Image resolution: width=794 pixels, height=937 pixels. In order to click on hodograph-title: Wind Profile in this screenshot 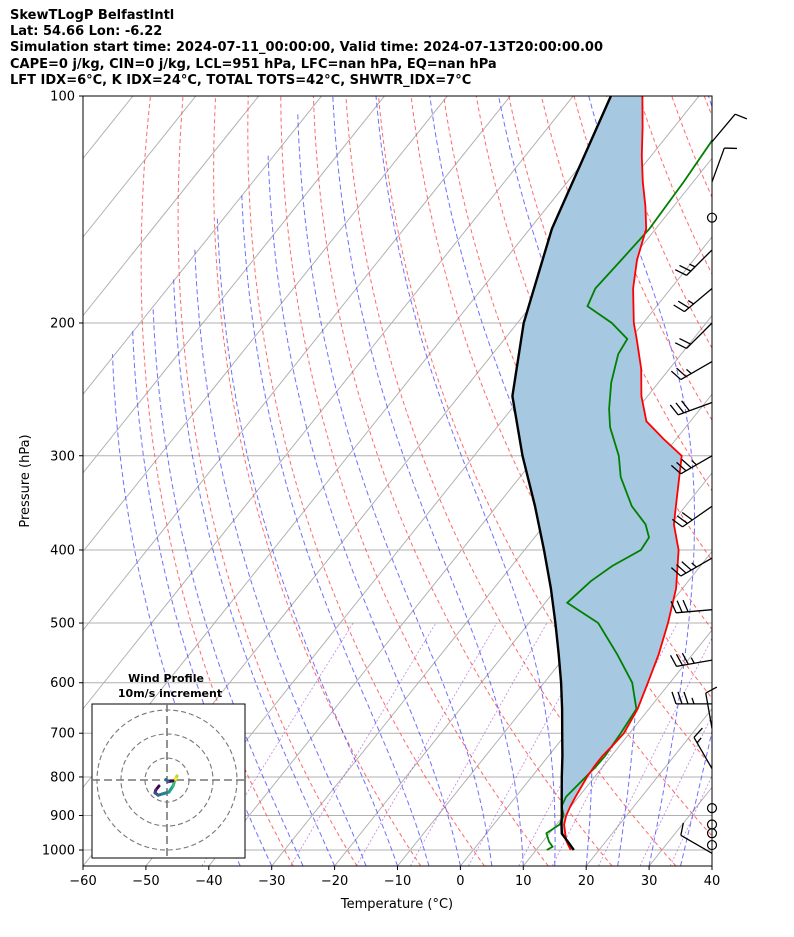, I will do `click(166, 678)`.